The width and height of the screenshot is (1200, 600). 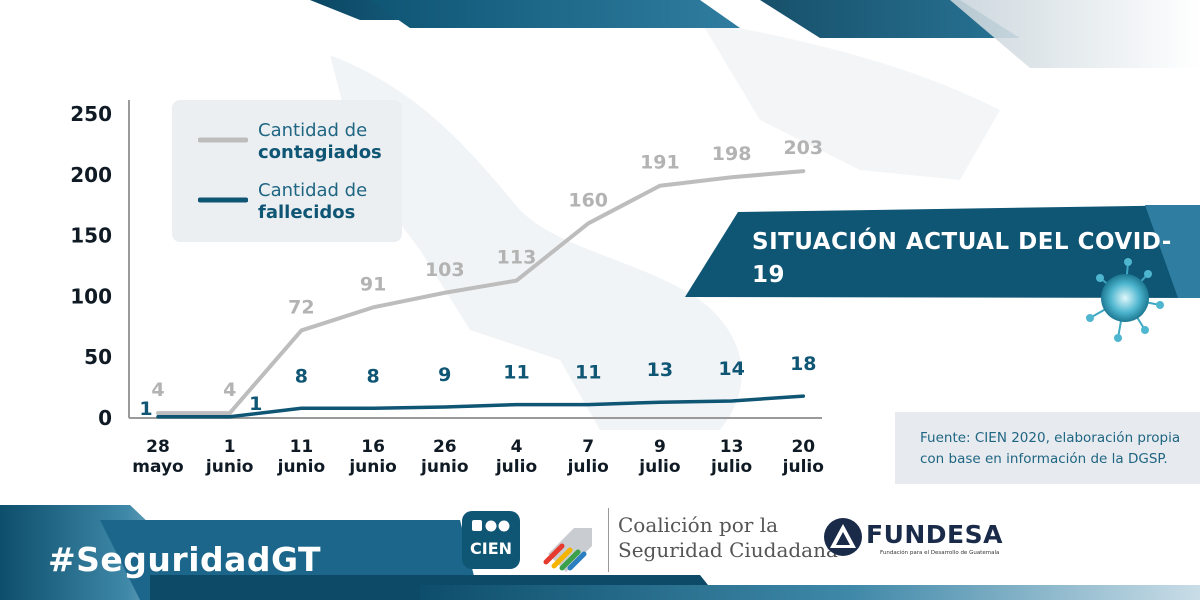 I want to click on source-note, so click(x=1047, y=448).